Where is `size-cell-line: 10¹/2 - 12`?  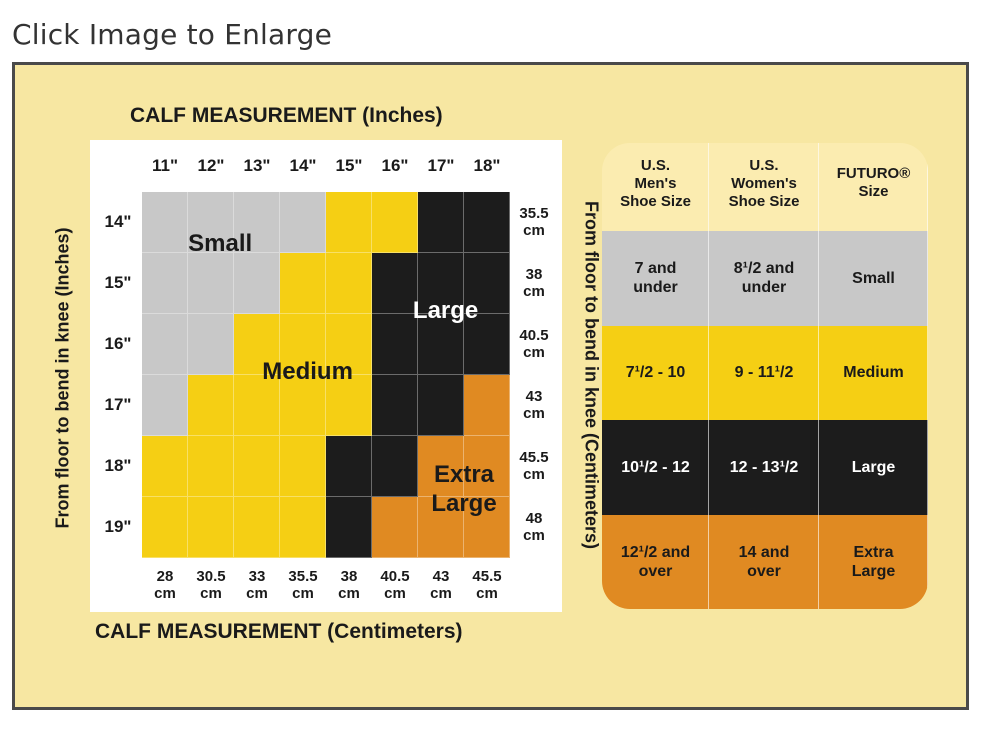
size-cell-line: 10¹/2 - 12 is located at coordinates (655, 467).